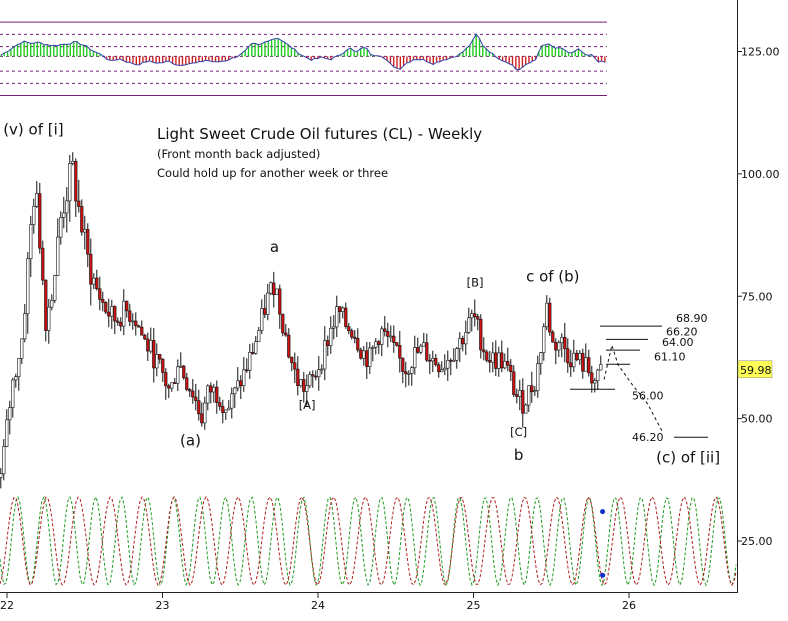 Image resolution: width=788 pixels, height=621 pixels. I want to click on wave-label: b, so click(519, 455).